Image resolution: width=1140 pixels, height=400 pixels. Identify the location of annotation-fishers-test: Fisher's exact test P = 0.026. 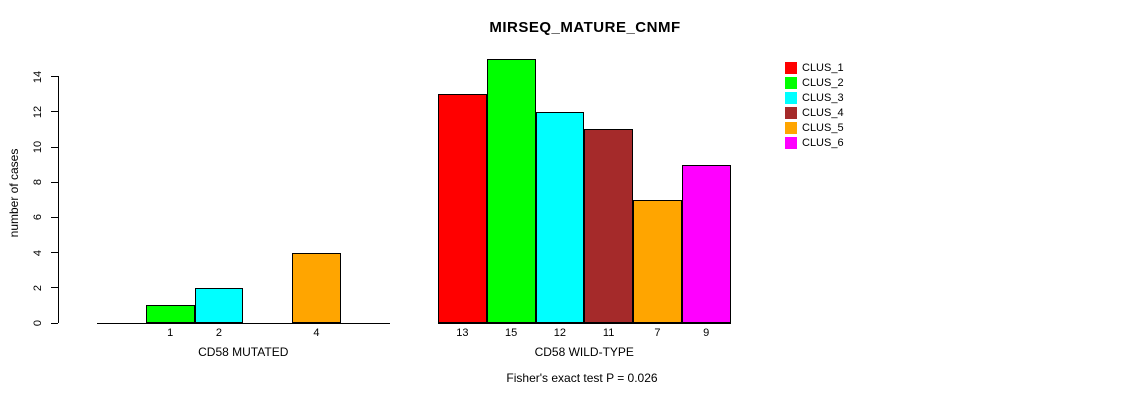
(582, 378).